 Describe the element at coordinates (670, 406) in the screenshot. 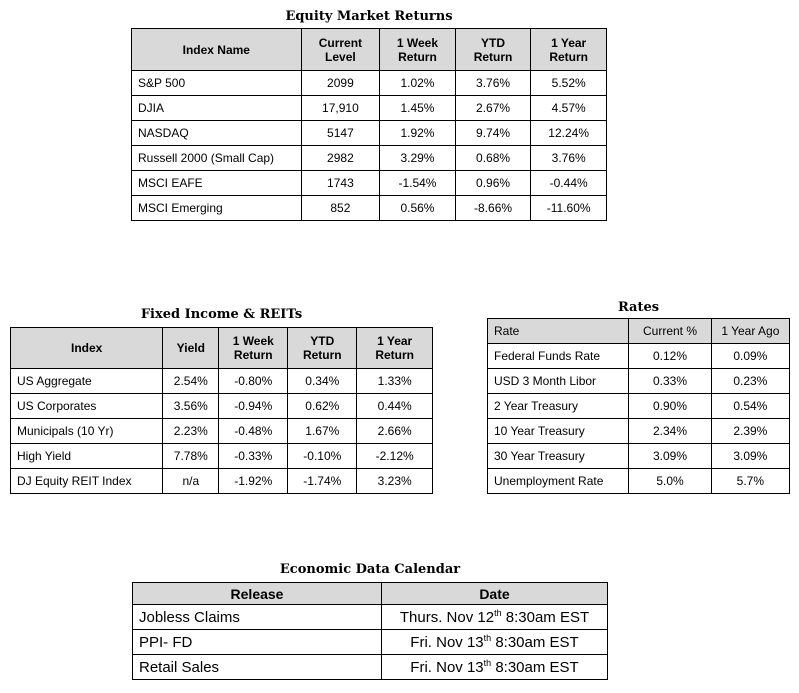

I see `value-cell: 0.90%` at that location.